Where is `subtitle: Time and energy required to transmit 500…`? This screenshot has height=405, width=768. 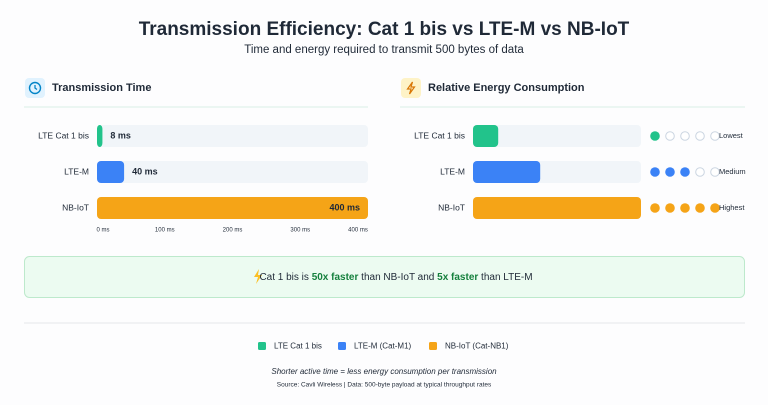 subtitle: Time and energy required to transmit 500… is located at coordinates (384, 50).